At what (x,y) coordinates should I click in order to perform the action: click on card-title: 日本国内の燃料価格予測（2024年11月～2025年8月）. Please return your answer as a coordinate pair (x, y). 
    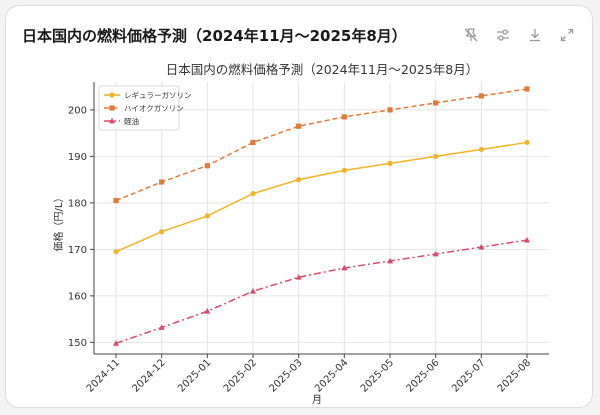
    Looking at the image, I should click on (214, 35).